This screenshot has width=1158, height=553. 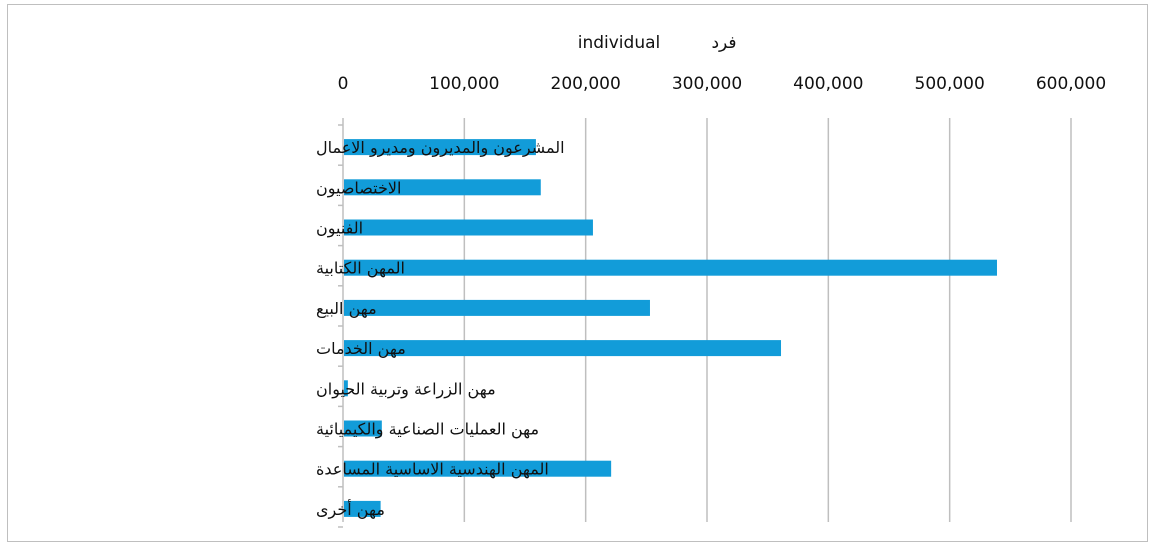 I want to click on x-tick-label: 600,000, so click(x=1071, y=84).